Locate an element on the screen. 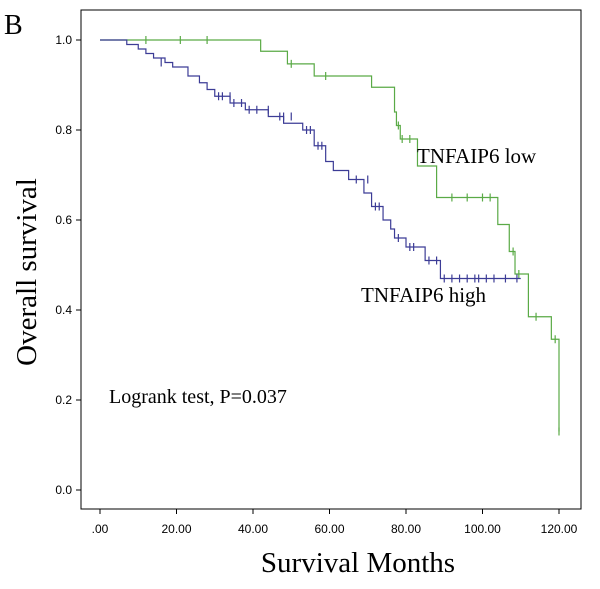 The image size is (600, 589). y-tick-label: 0.8 is located at coordinates (63, 130).